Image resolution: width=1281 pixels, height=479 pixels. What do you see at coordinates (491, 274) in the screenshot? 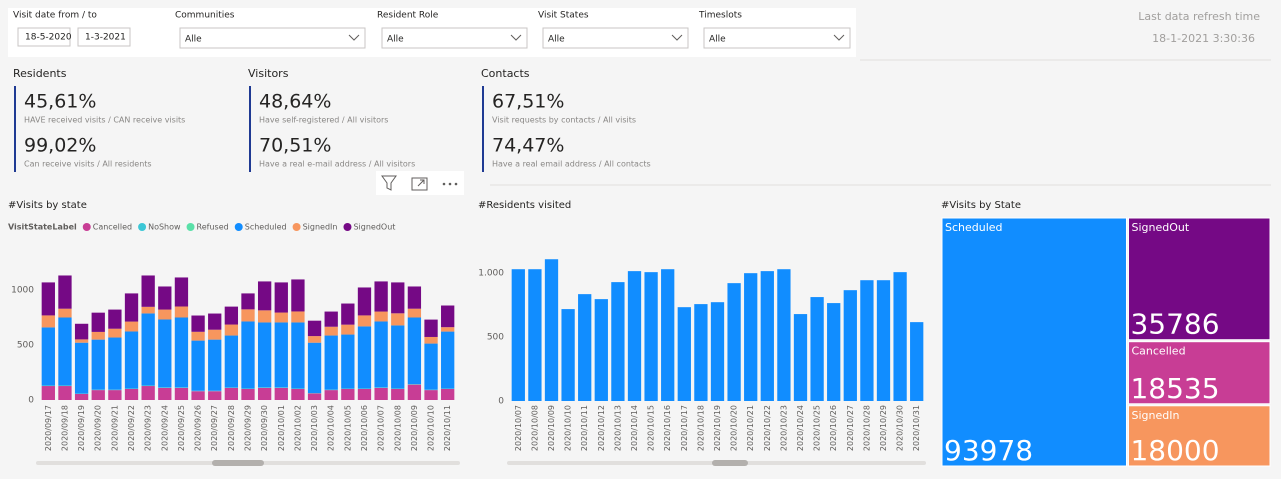
I see `y-tick-label: 1.000` at bounding box center [491, 274].